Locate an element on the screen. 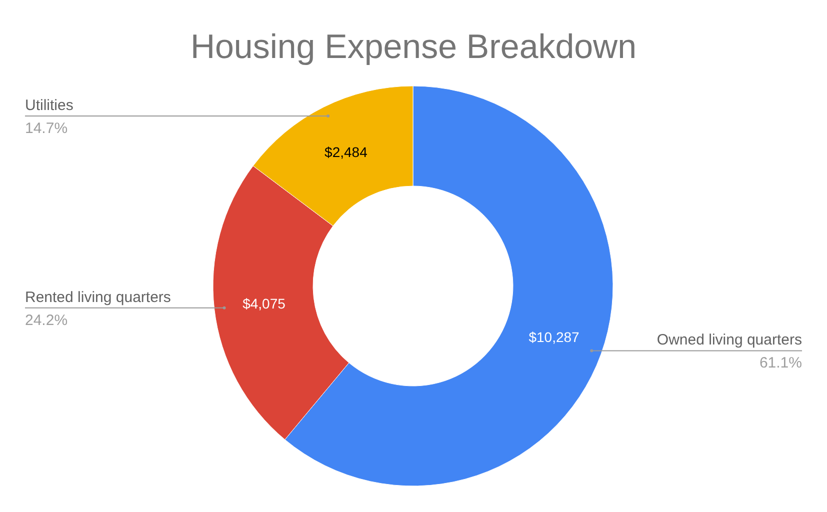 The image size is (827, 512). text: 14.7% is located at coordinates (46, 129).